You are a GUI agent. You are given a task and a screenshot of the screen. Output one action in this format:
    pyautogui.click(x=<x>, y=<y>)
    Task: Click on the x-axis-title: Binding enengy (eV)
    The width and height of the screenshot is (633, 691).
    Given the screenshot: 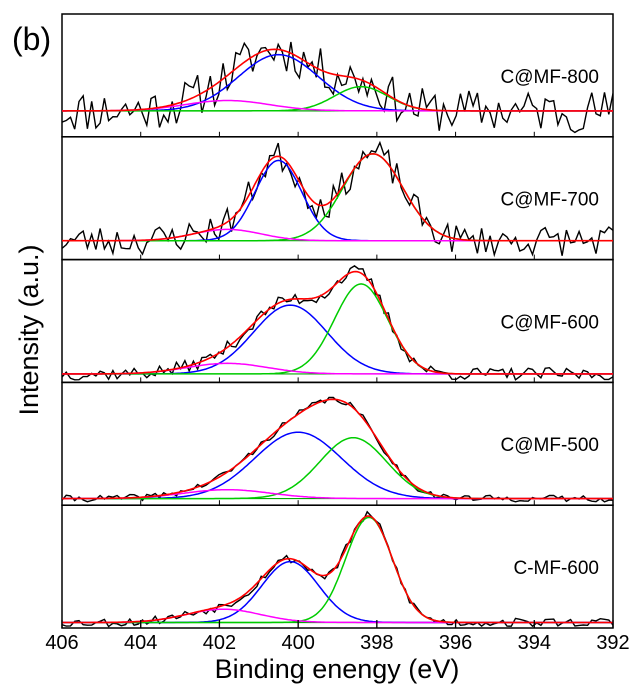 What is the action you would take?
    pyautogui.click(x=337, y=669)
    